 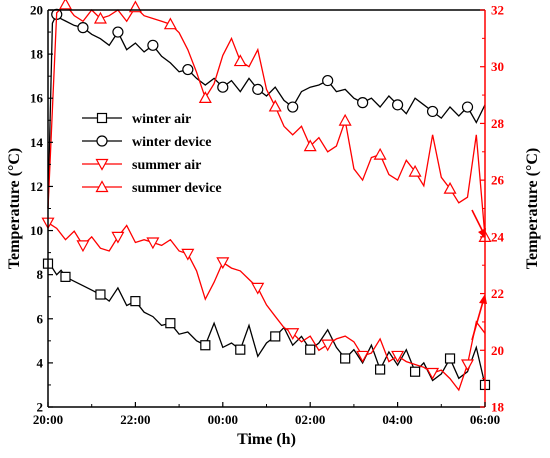 I want to click on legend-item-winter-air: winter air, so click(x=136, y=119).